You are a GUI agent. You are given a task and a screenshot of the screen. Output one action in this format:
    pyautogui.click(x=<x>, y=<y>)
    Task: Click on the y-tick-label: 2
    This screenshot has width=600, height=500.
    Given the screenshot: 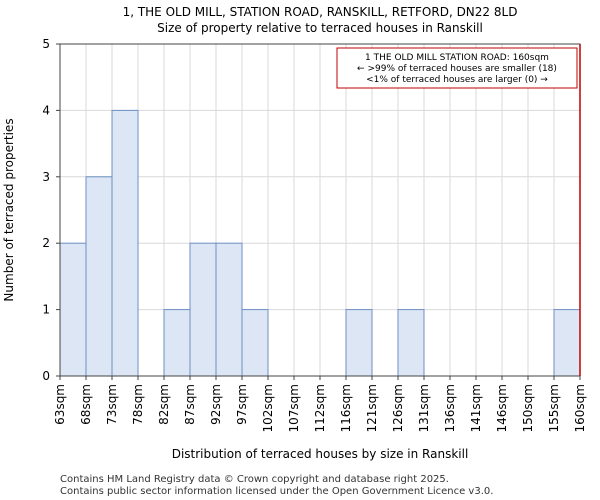 What is the action you would take?
    pyautogui.click(x=46, y=243)
    